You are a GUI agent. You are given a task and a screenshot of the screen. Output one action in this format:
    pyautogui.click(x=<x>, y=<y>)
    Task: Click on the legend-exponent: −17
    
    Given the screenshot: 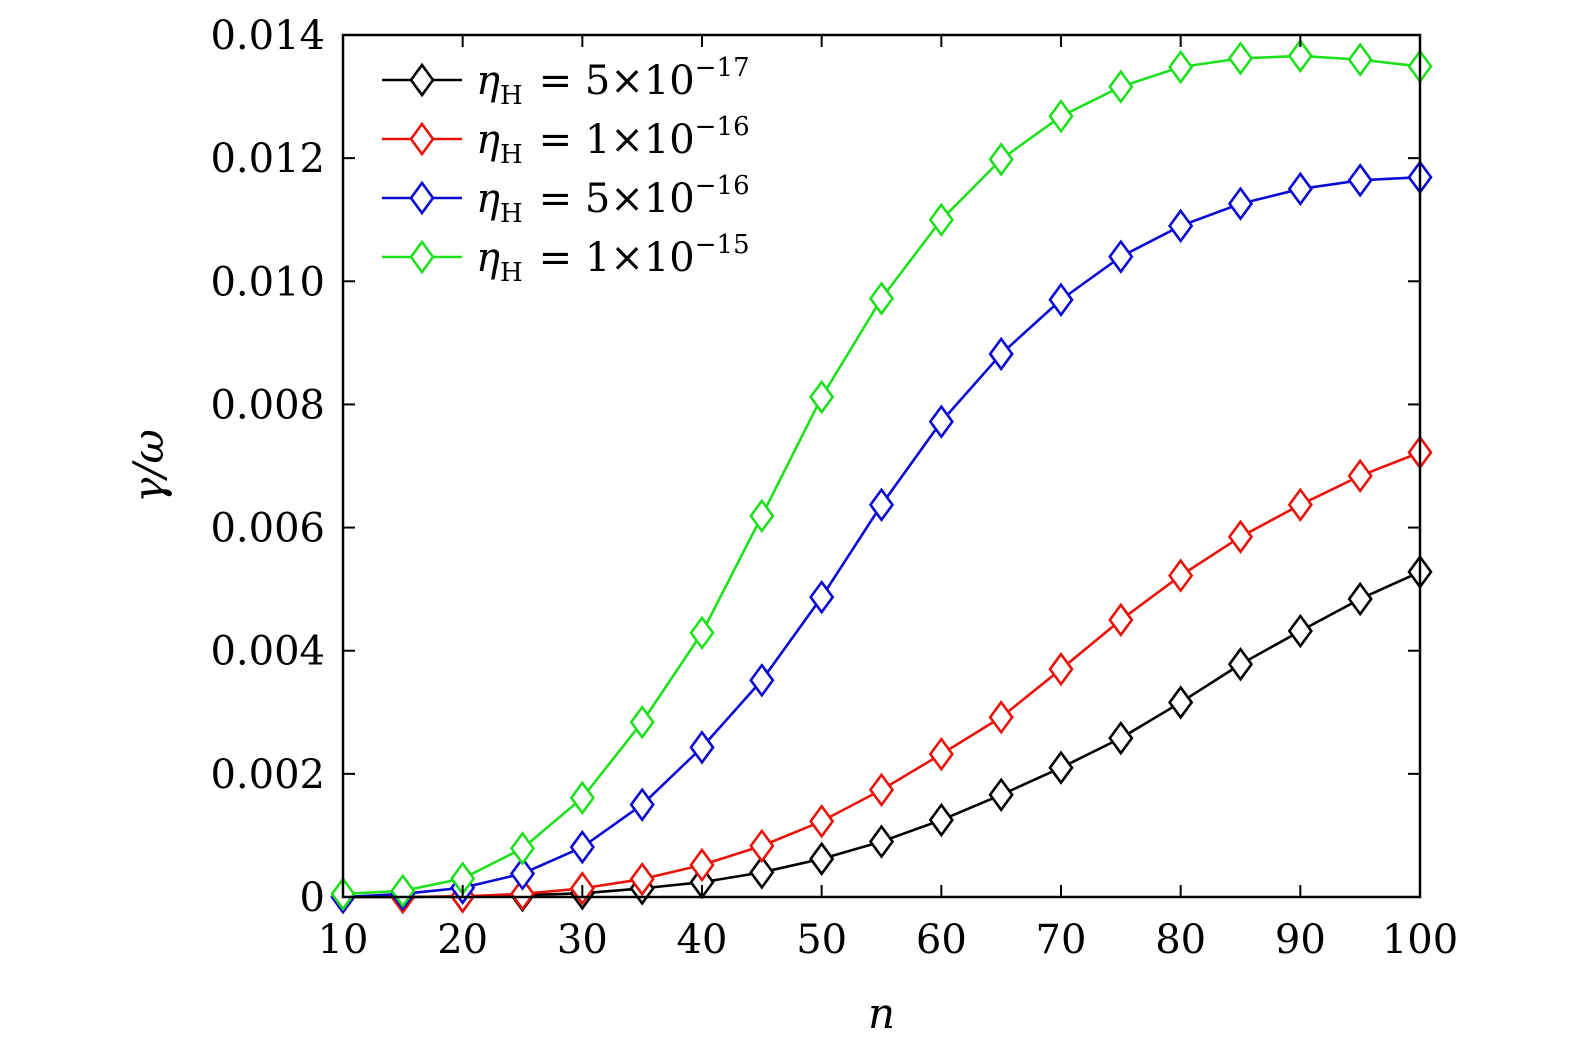 What is the action you would take?
    pyautogui.click(x=722, y=68)
    